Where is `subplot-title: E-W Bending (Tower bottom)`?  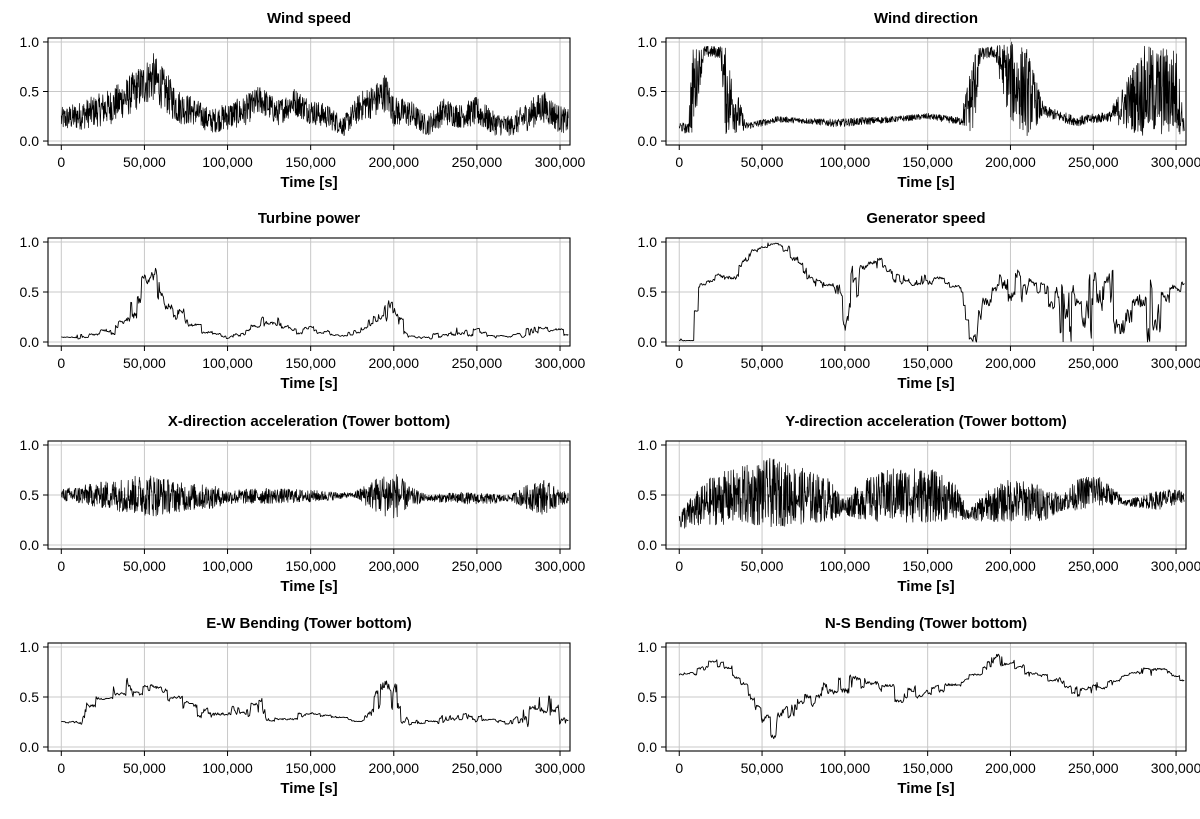
subplot-title: E-W Bending (Tower bottom) is located at coordinates (309, 623).